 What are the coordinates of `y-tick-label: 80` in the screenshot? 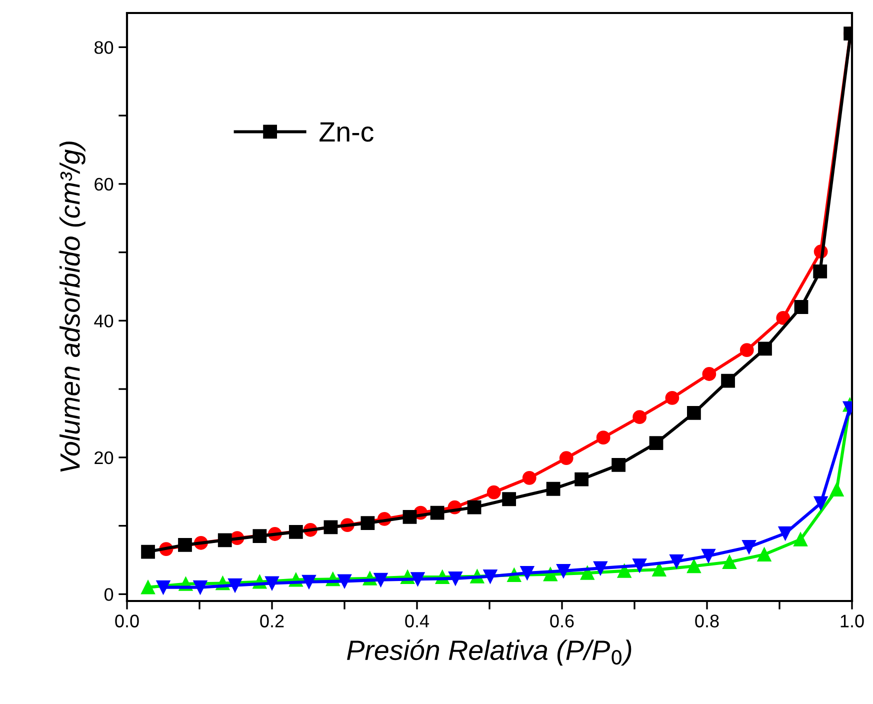 It's located at (104, 47).